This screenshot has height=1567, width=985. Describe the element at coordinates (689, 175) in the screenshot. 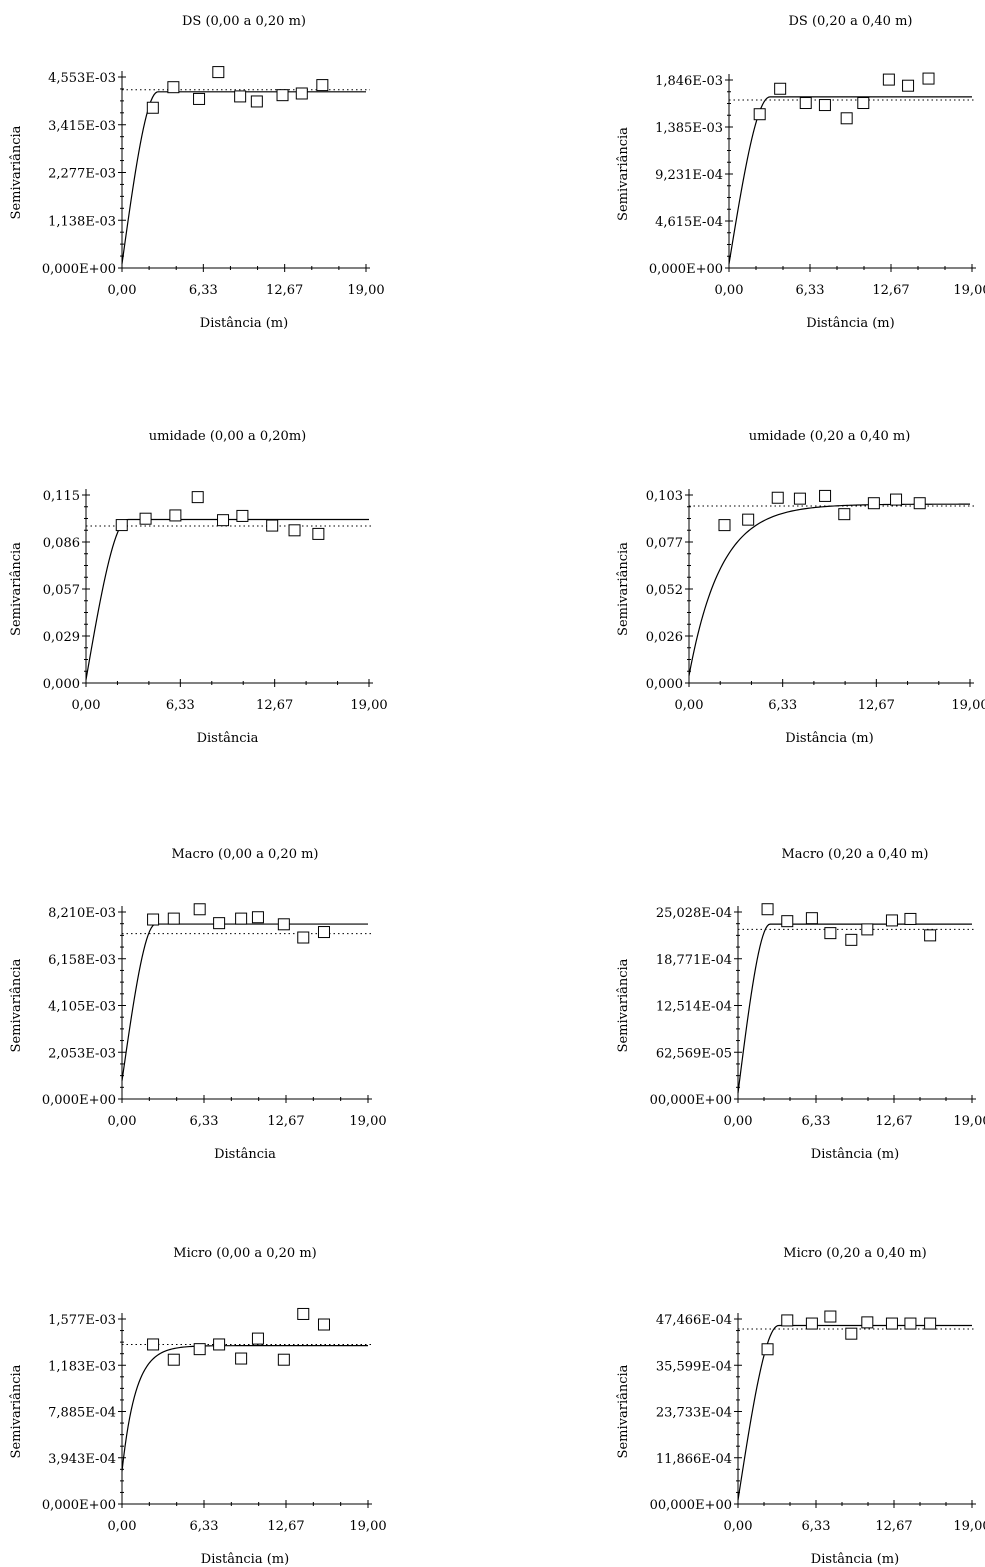

I see `y-tick-label: 9,231E-04` at that location.